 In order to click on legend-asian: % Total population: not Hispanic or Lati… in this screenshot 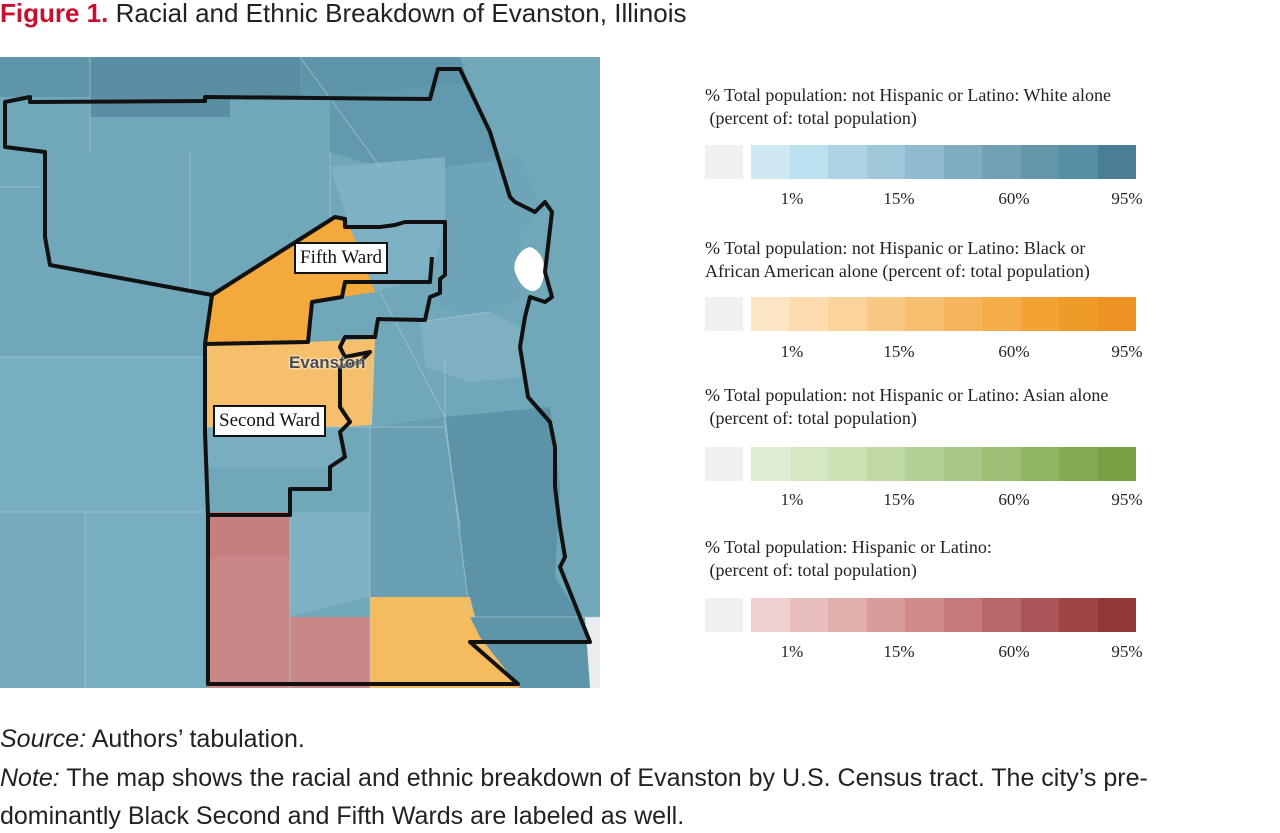, I will do `click(924, 446)`.